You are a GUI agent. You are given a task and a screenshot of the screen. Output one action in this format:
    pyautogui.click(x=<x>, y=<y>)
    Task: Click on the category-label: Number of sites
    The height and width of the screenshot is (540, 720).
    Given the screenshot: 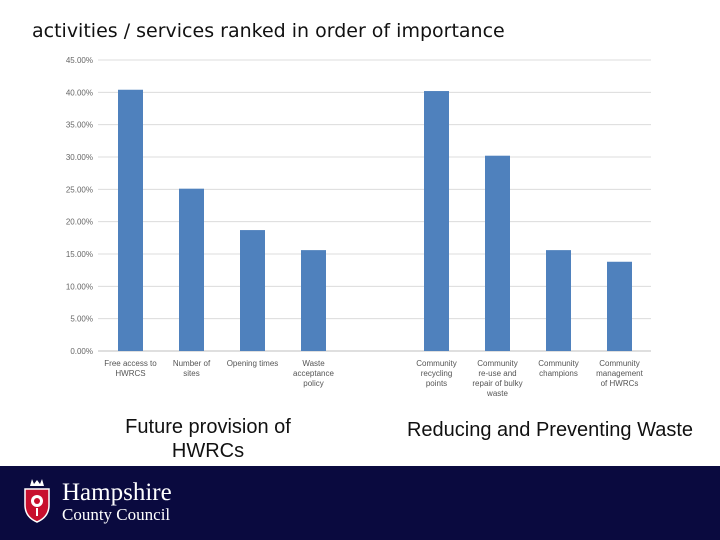 What is the action you would take?
    pyautogui.click(x=192, y=368)
    